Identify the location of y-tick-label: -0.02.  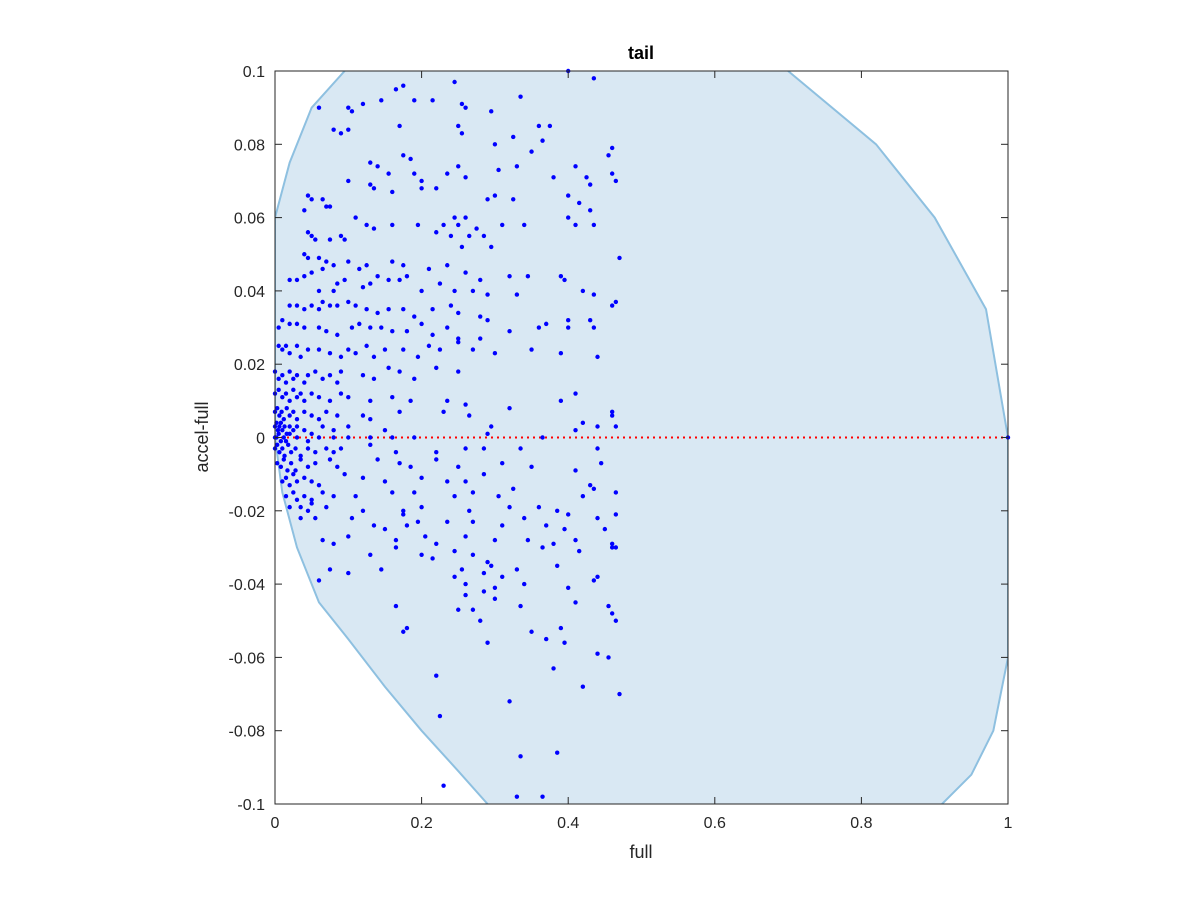
(247, 512).